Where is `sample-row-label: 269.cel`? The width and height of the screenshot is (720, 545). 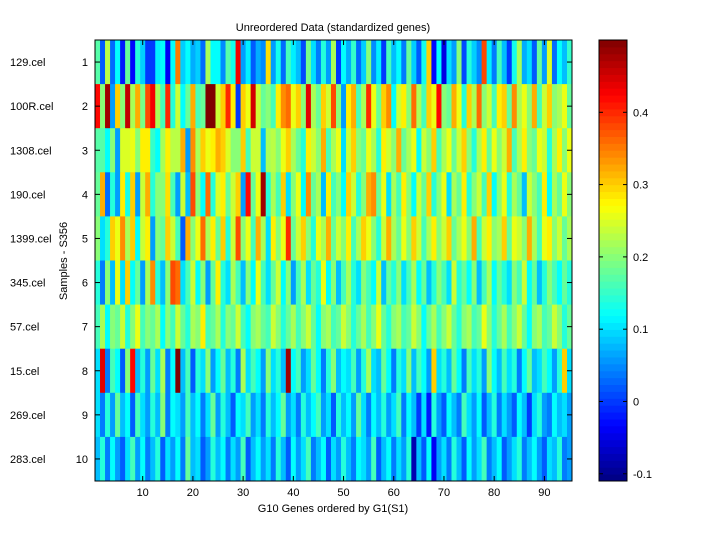
sample-row-label: 269.cel is located at coordinates (27, 416).